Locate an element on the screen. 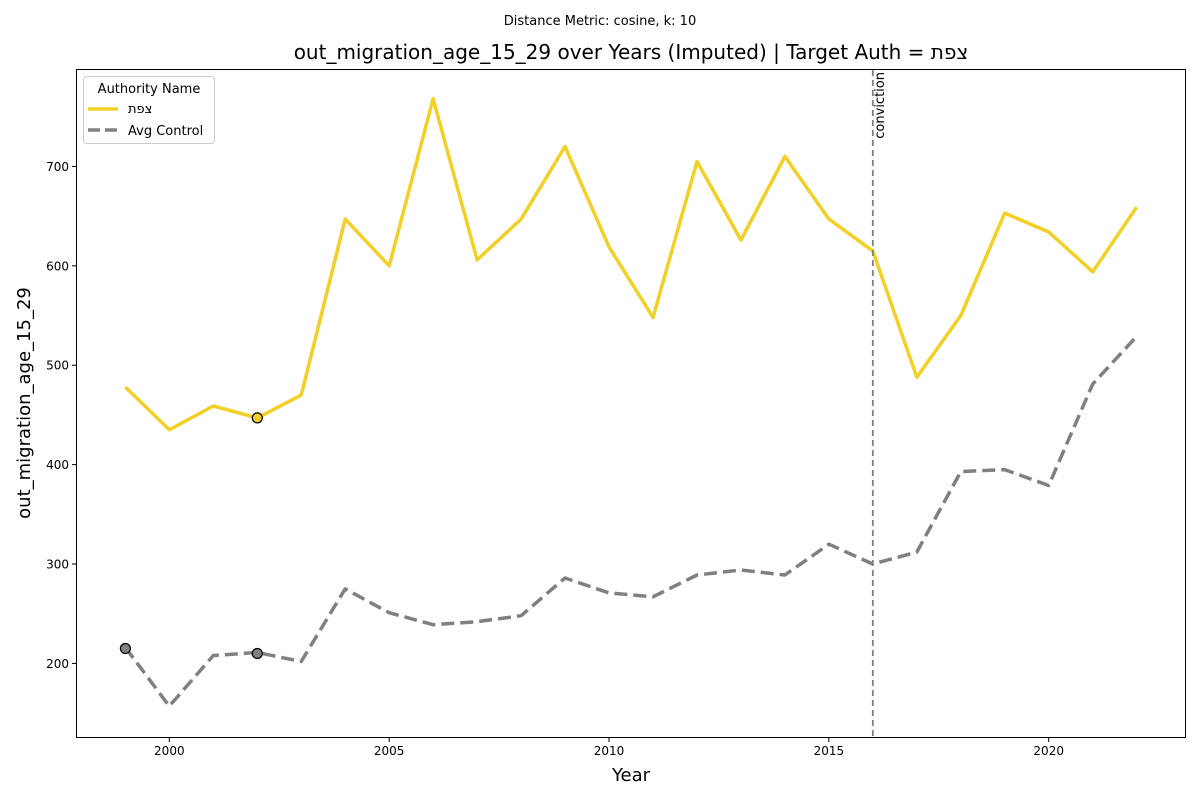 The image size is (1200, 800). legend: Authority Name צפת Avg Control is located at coordinates (149, 110).